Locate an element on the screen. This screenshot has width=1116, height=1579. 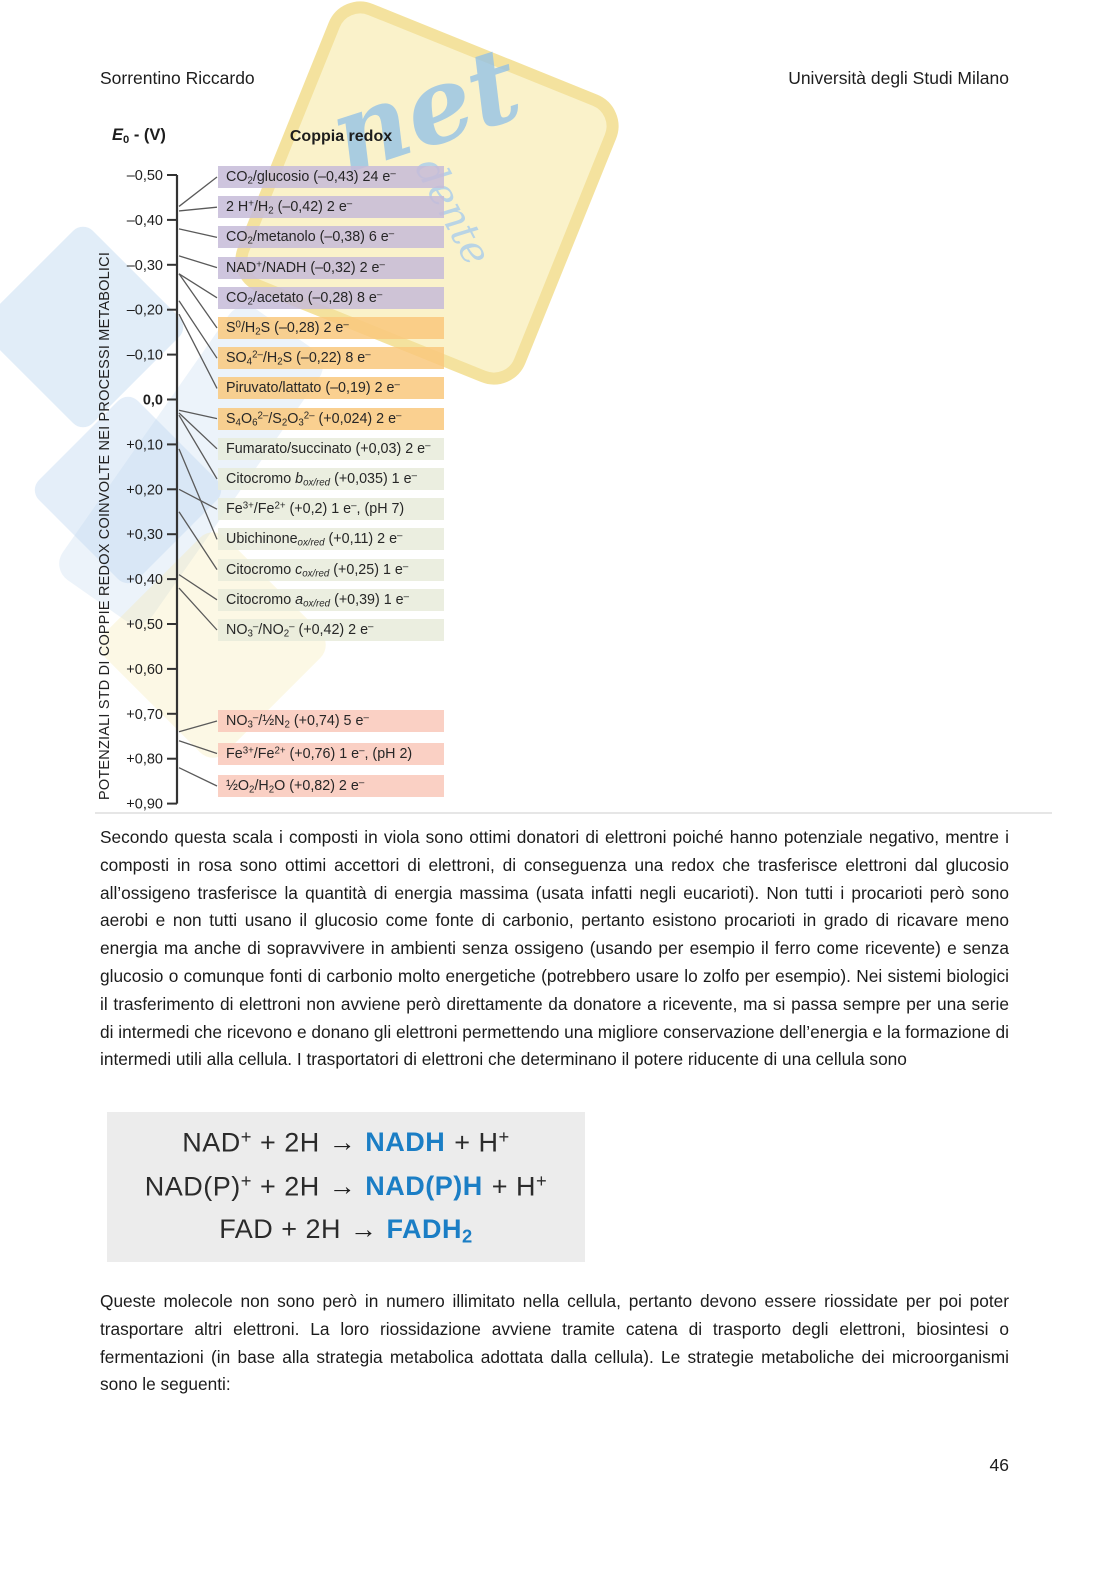
redox-row: SO42–/H2S (–0,22) 8 e– is located at coordinates (331, 358).